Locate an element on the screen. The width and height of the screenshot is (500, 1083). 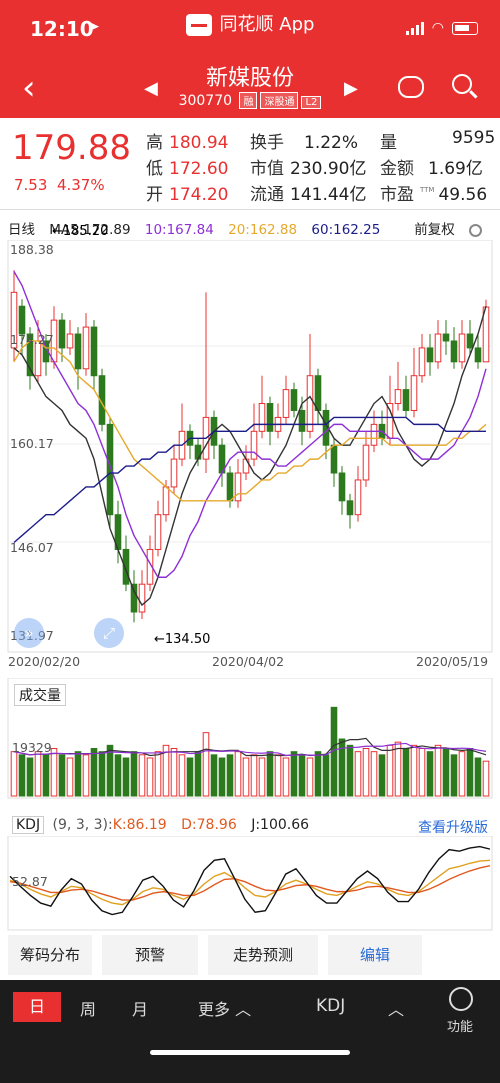
kdj-chart is located at coordinates (250, 886).